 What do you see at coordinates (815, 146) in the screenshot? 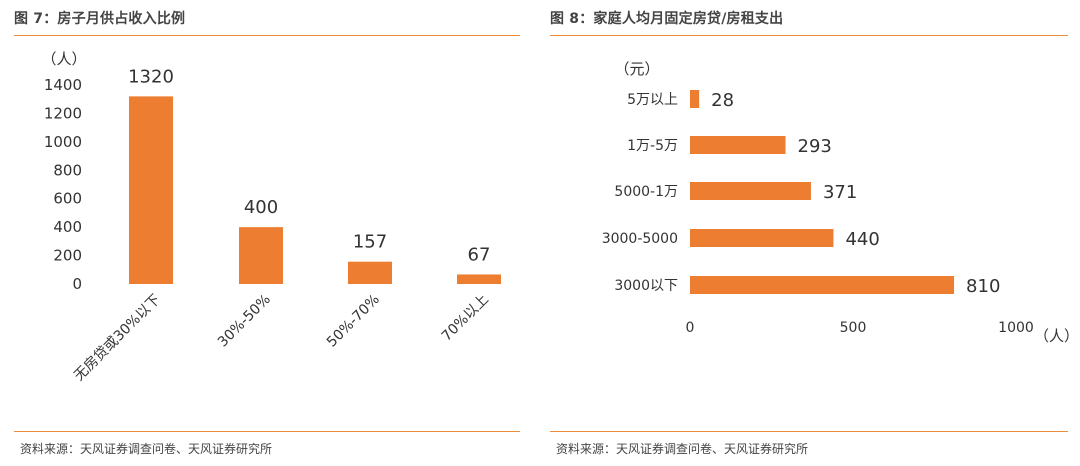
I see `bar-value-label: 293` at bounding box center [815, 146].